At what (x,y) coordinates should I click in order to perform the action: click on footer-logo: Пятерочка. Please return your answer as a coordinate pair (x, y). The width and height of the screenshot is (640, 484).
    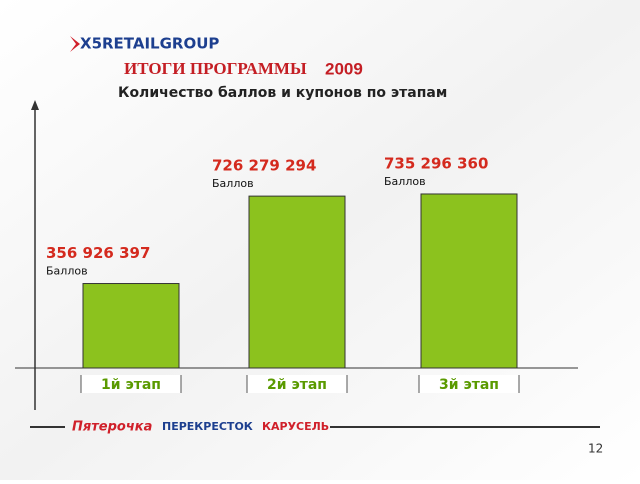
    Looking at the image, I should click on (112, 427).